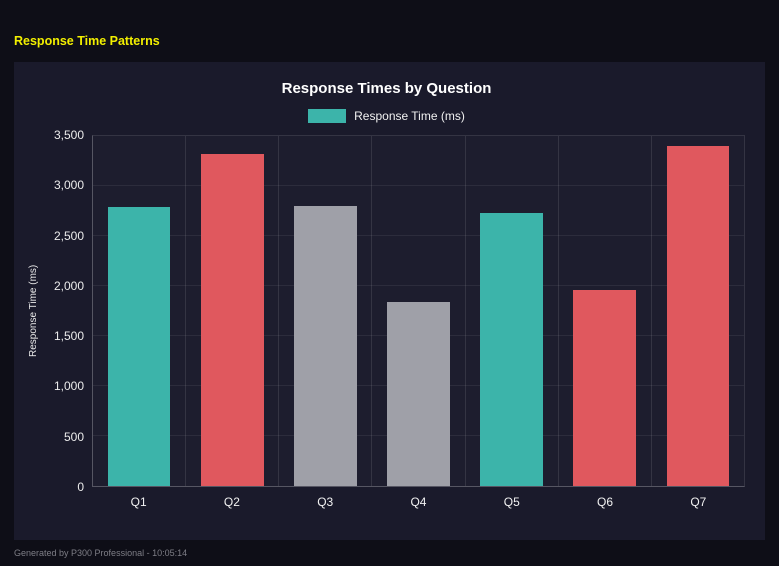  Describe the element at coordinates (73, 436) in the screenshot. I see `y-tick-label: 500` at that location.